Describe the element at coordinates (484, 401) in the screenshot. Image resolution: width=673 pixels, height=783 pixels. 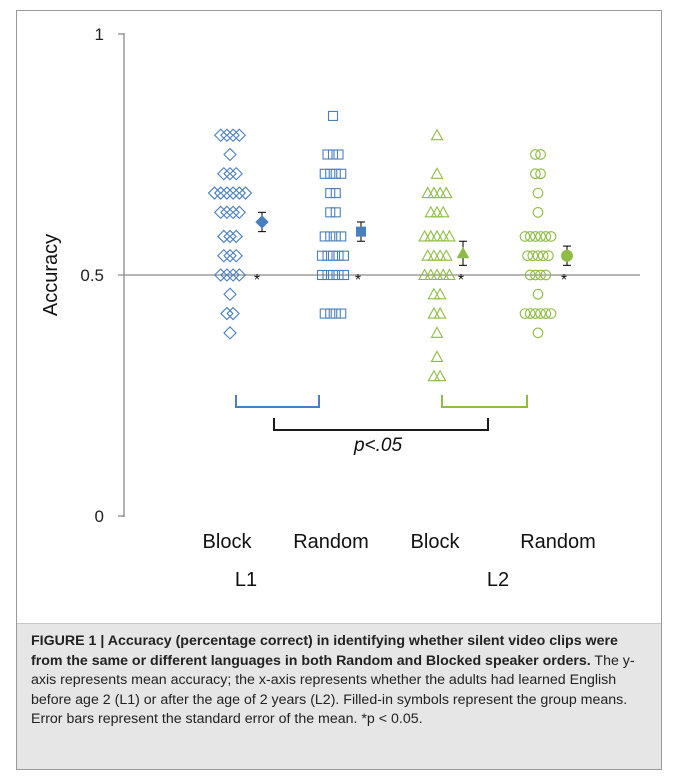
I see `bracket-l2` at that location.